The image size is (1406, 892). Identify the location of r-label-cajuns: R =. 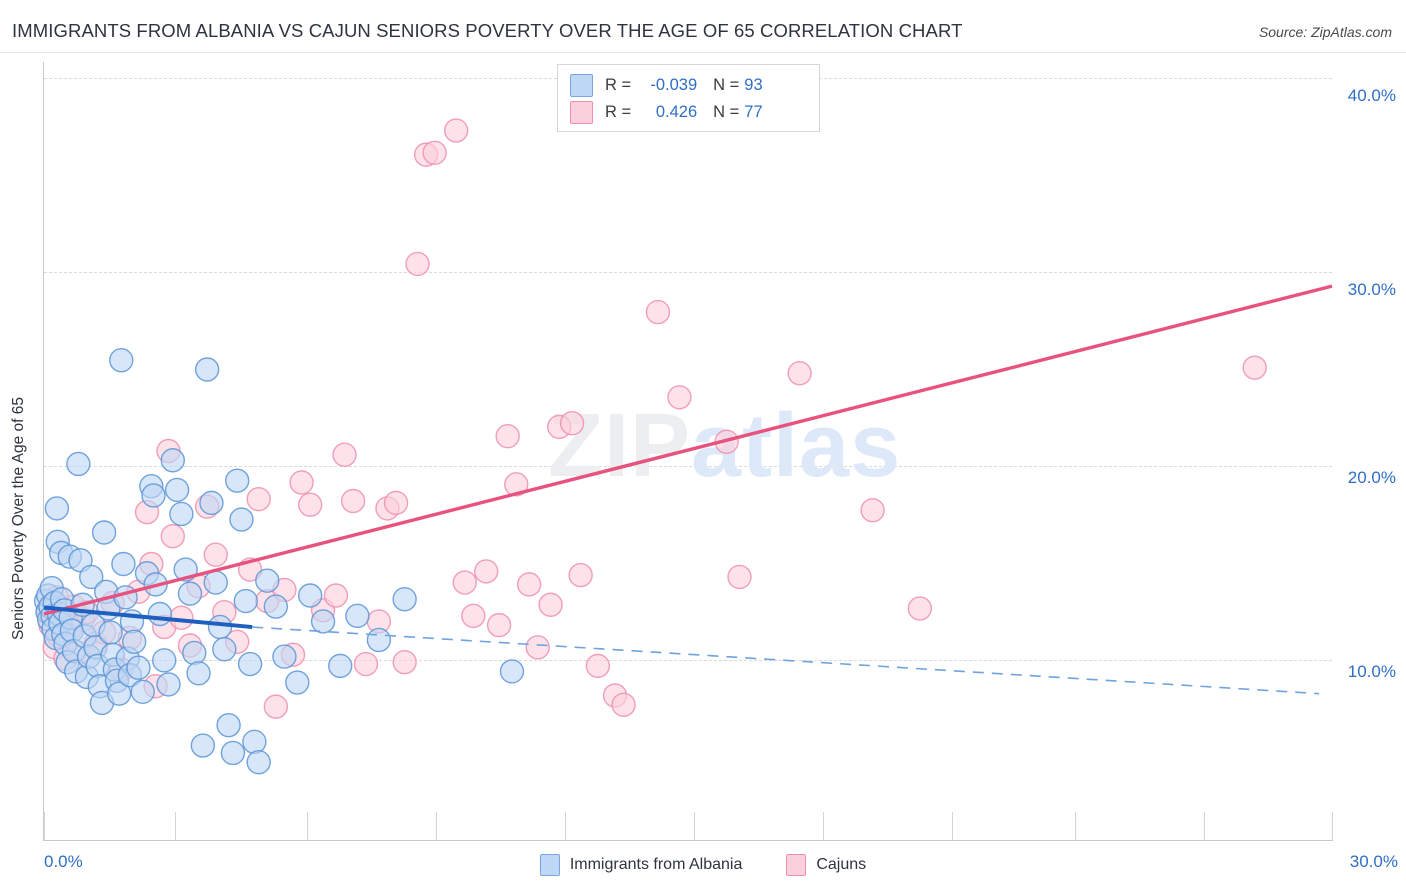
(618, 111).